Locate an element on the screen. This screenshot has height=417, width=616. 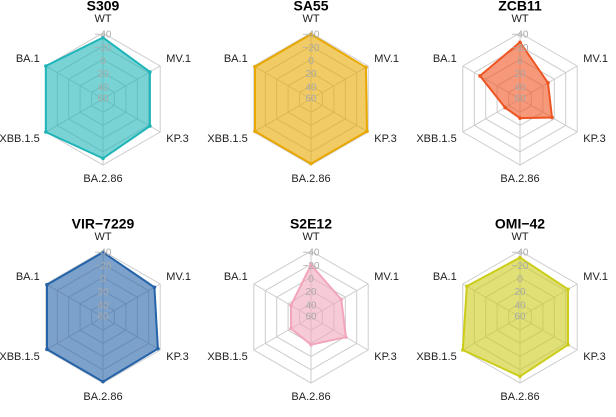
chart-title: S2E12 is located at coordinates (311, 224).